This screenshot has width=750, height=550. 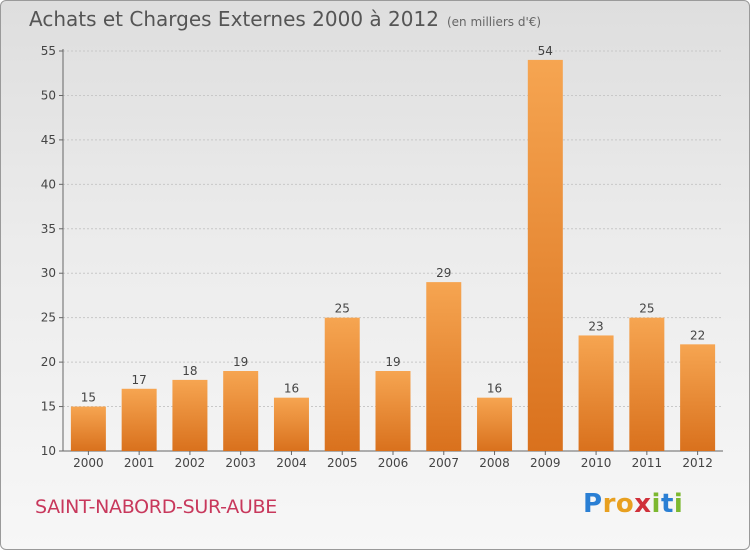 I want to click on bar-value-label: 17, so click(x=139, y=380).